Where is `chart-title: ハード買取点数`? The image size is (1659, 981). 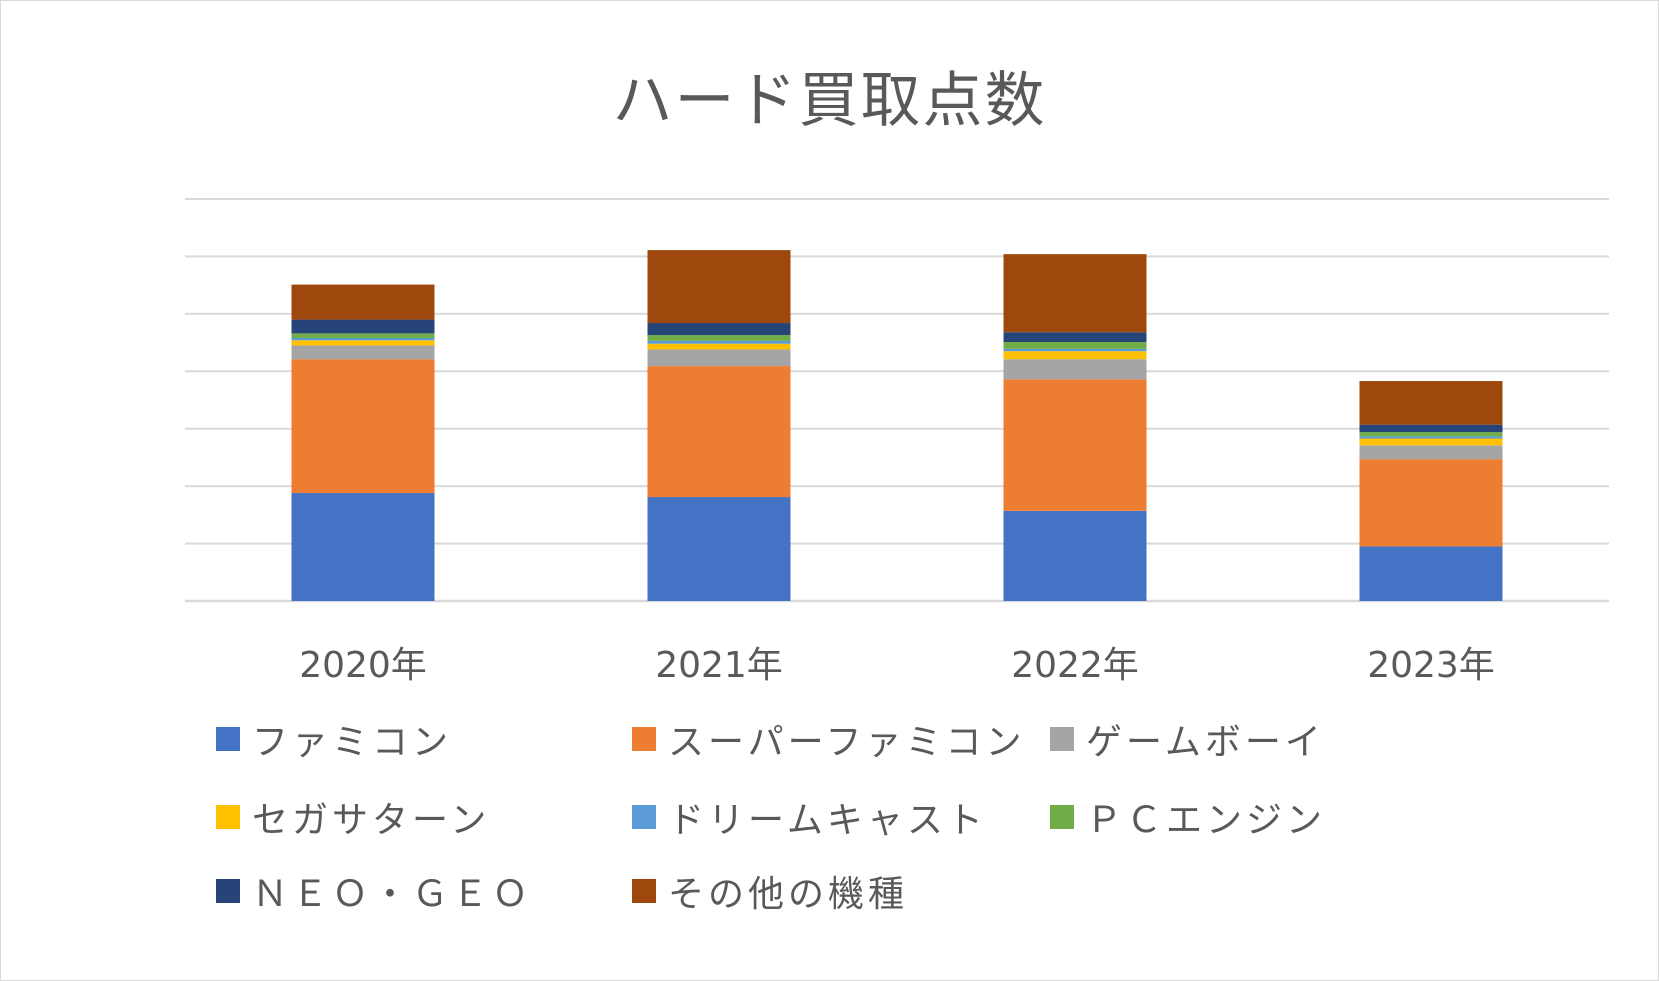 chart-title: ハード買取点数 is located at coordinates (829, 101).